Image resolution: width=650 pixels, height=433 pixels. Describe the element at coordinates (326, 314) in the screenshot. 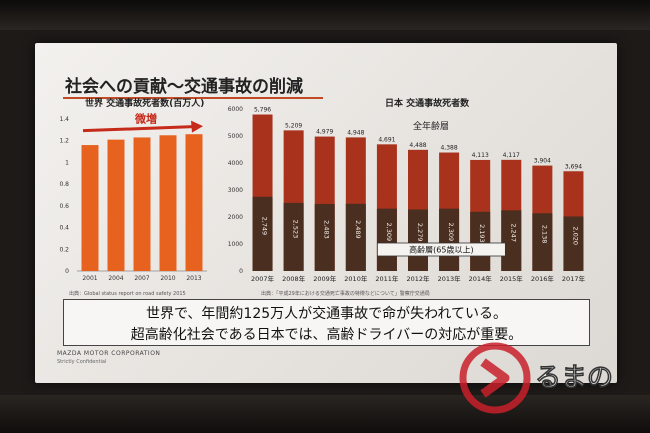

I see `message-line-1: 世界で、年間約125万人が交通事故で命が失われている。` at that location.